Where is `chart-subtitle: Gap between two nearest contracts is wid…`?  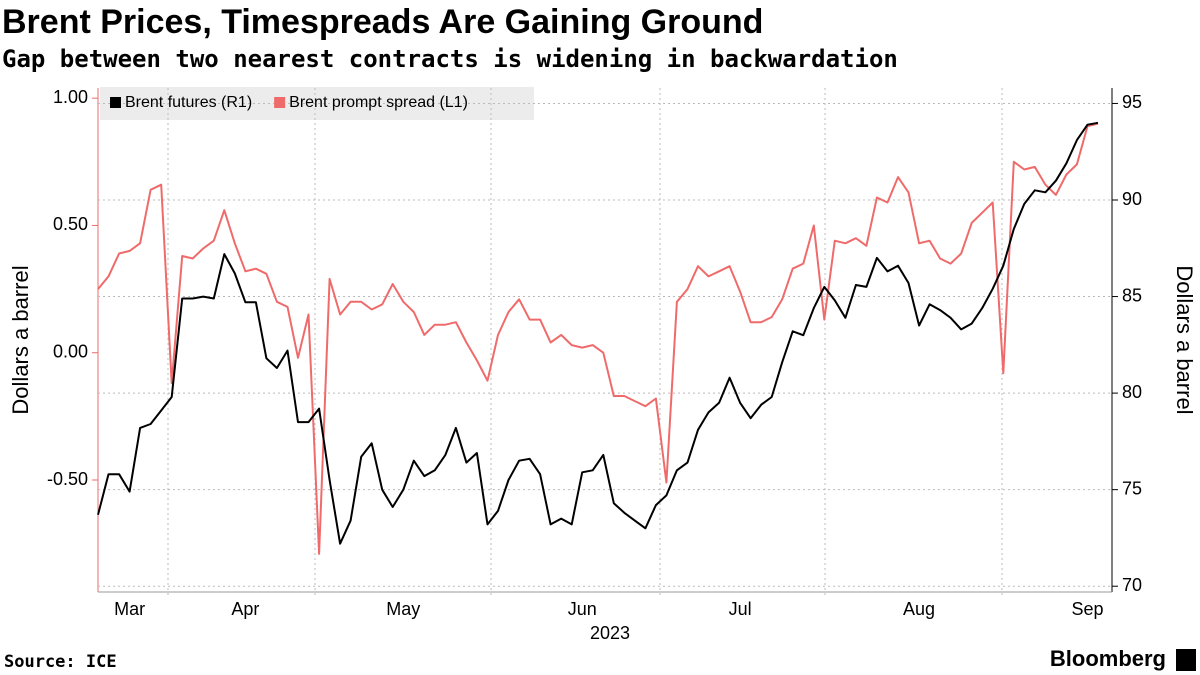 chart-subtitle: Gap between two nearest contracts is wid… is located at coordinates (450, 59).